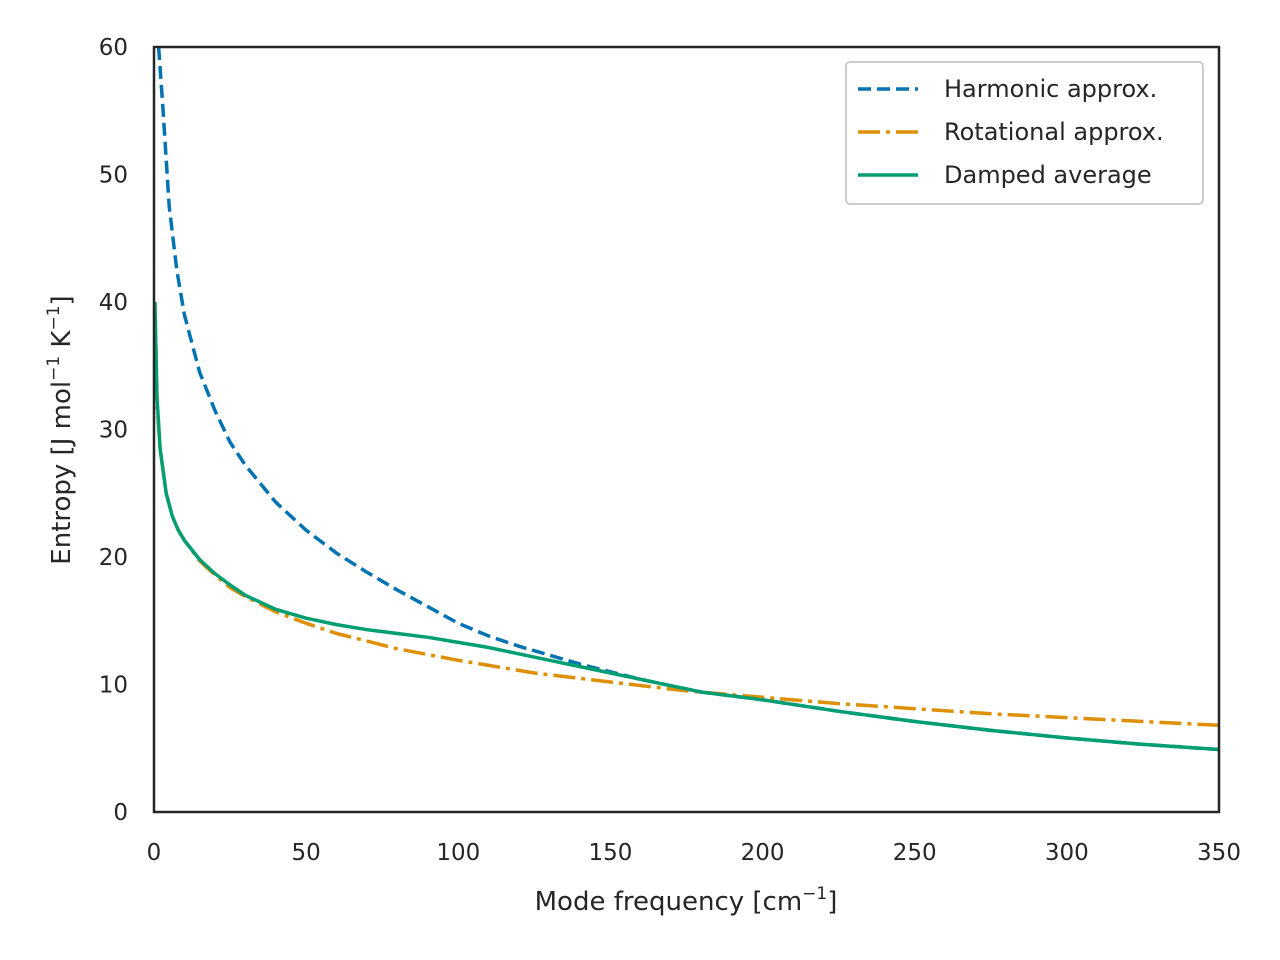  What do you see at coordinates (306, 853) in the screenshot?
I see `x-tick-label: 50` at bounding box center [306, 853].